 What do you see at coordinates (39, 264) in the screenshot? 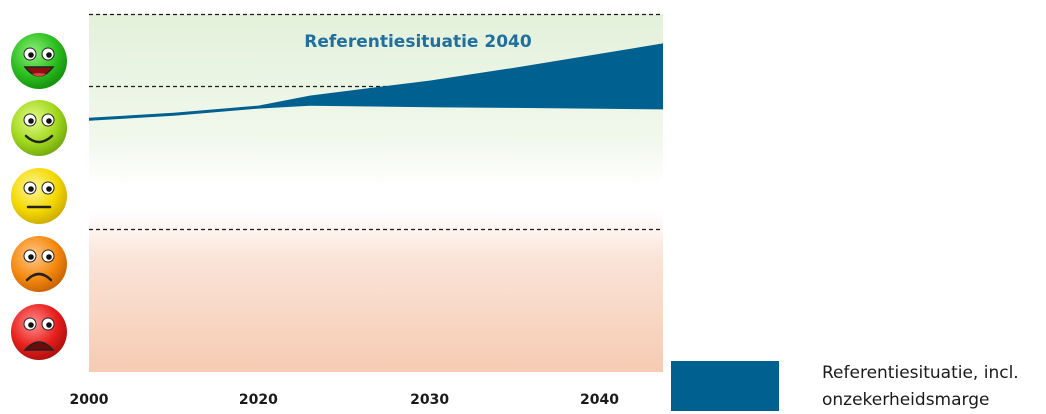
I see `sad-orange-smiley-icon` at bounding box center [39, 264].